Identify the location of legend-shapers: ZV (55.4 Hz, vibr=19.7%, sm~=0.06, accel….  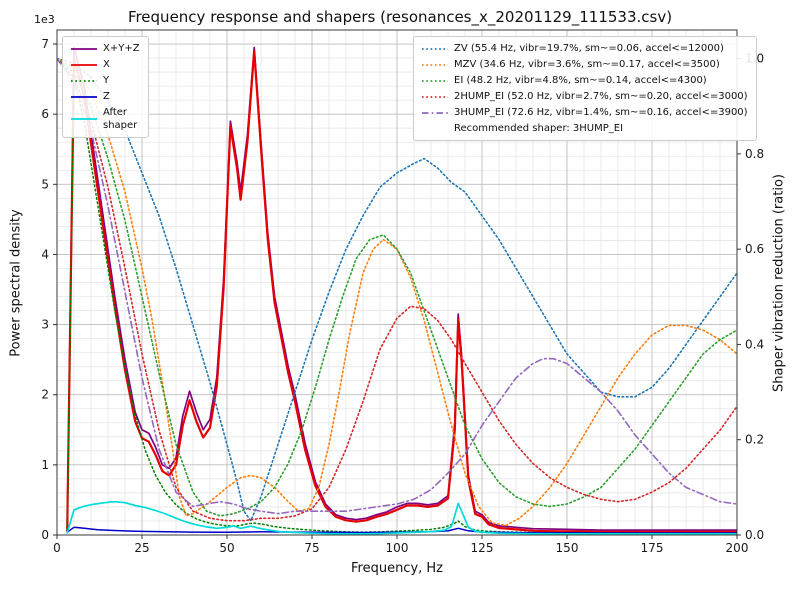
(585, 88).